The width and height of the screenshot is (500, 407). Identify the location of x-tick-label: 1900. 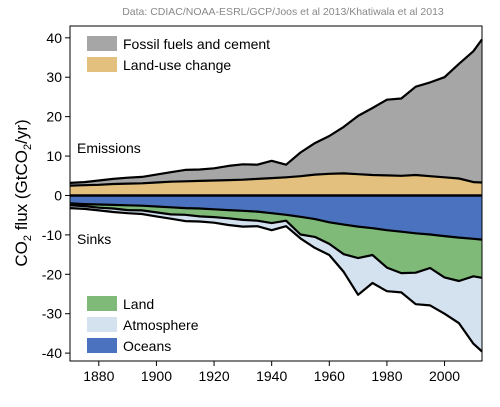
(156, 376).